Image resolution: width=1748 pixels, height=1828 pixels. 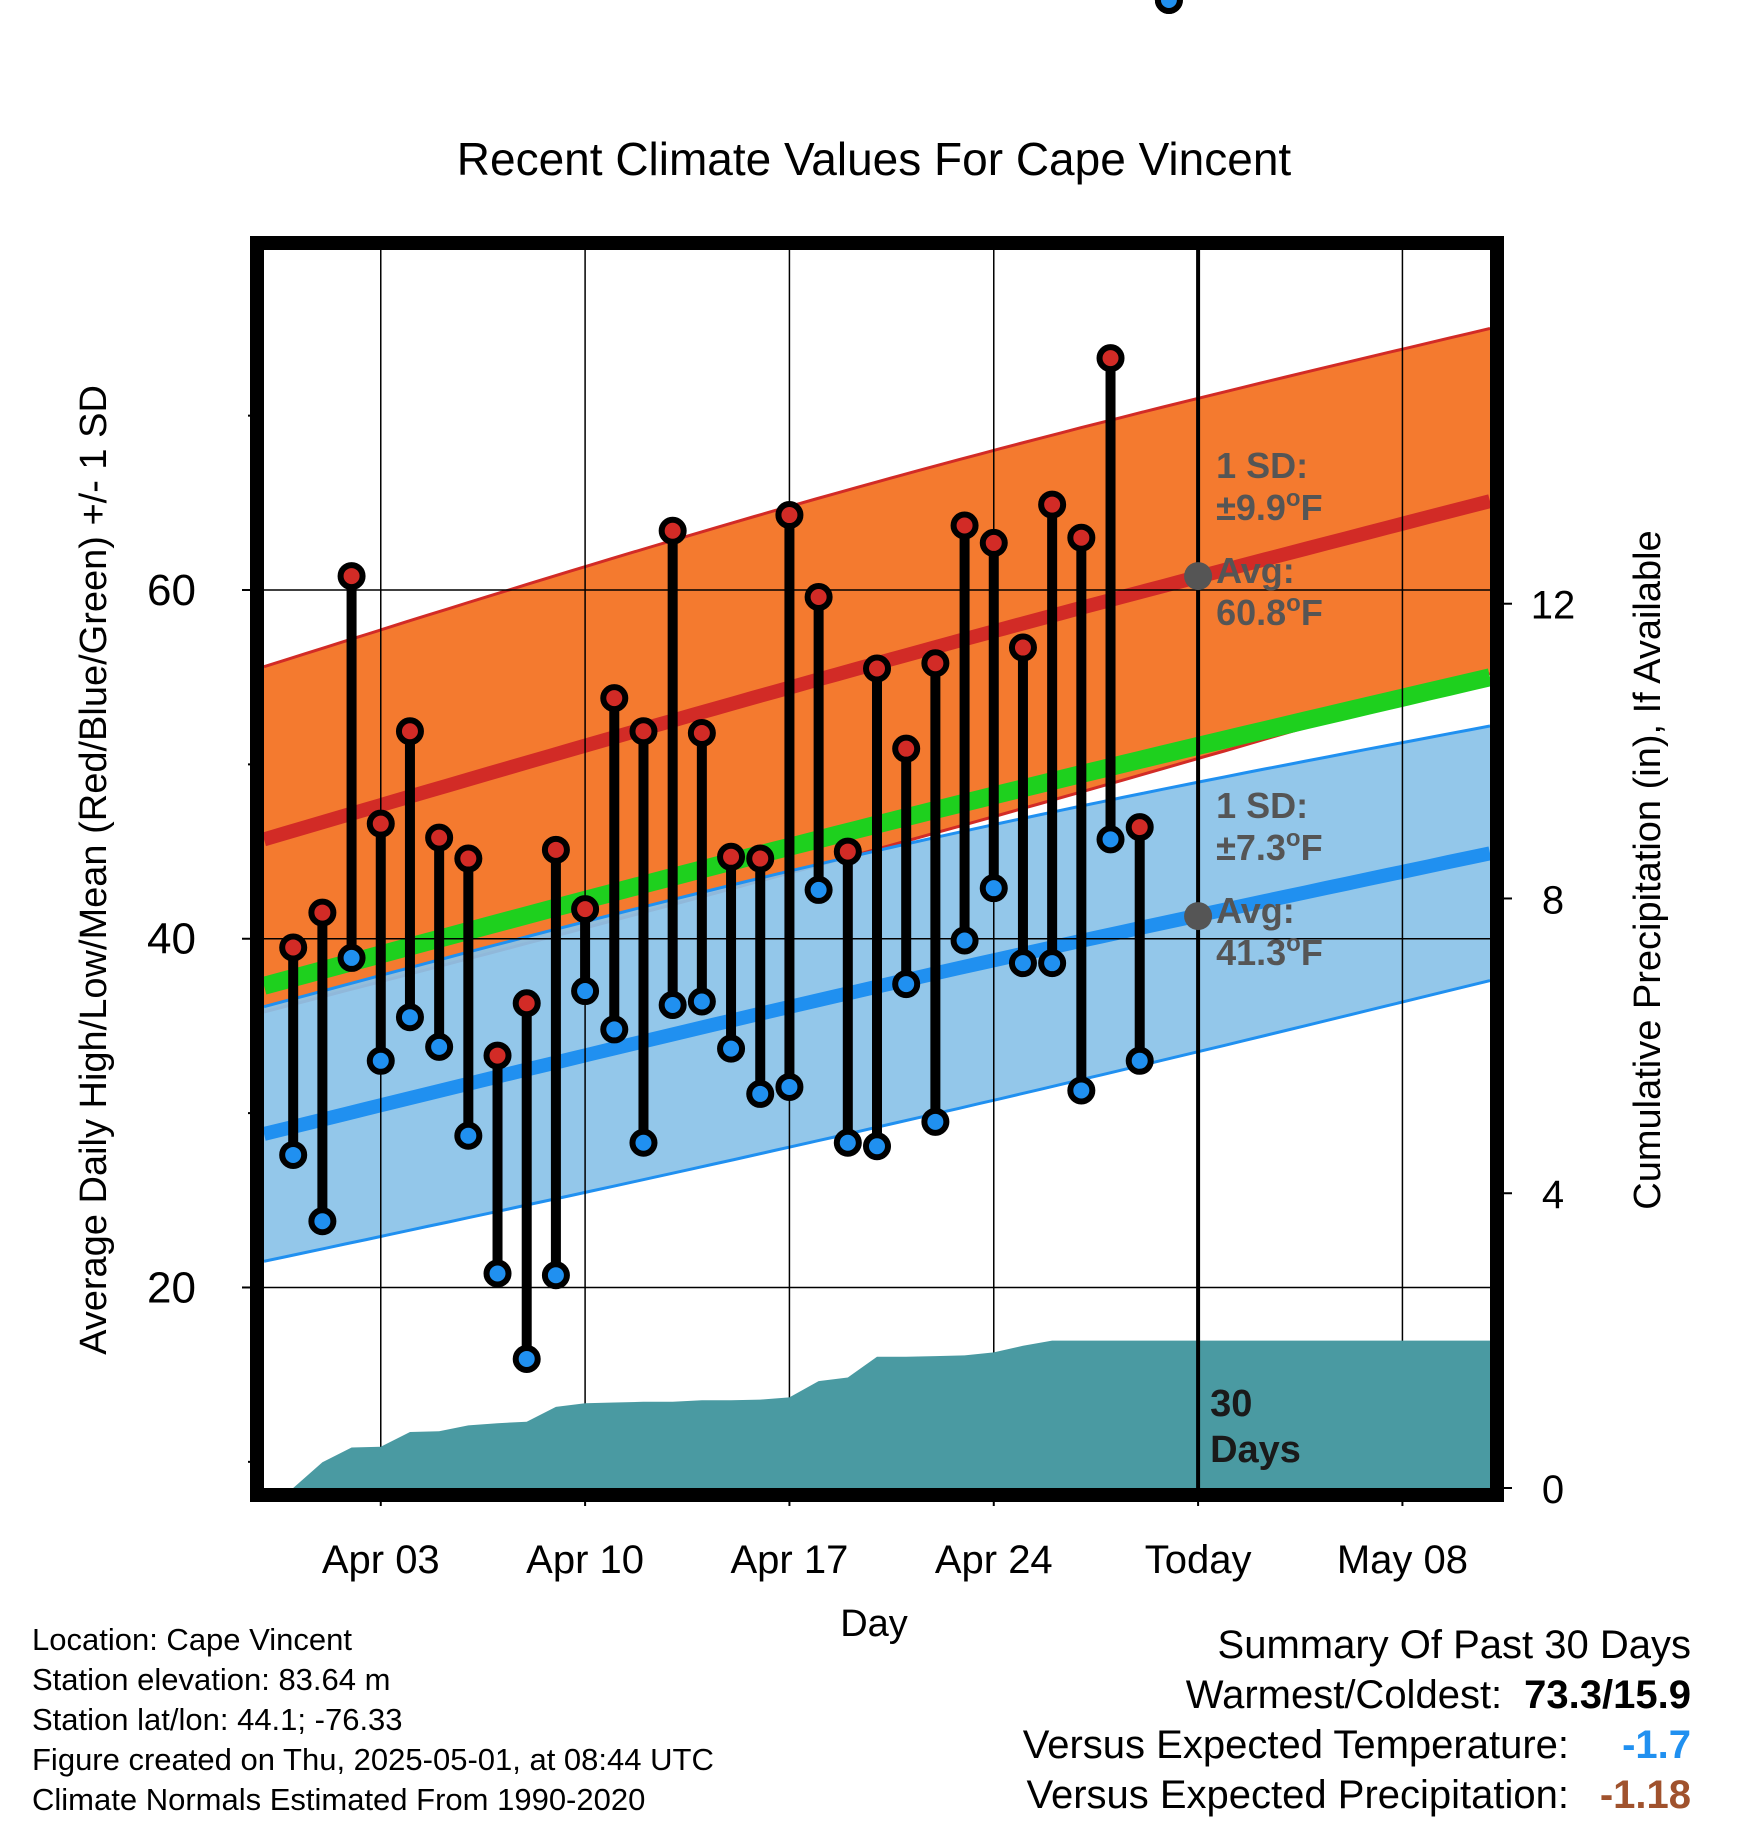 I want to click on warm-cold-value: 73.3/15.9, so click(x=1607, y=1695).